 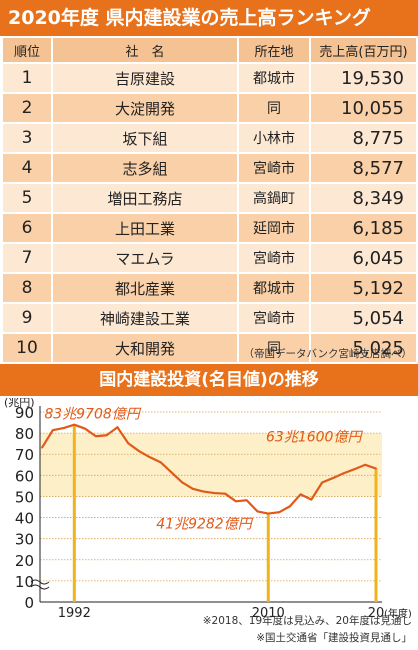 What do you see at coordinates (145, 228) in the screenshot?
I see `company-cell: 上田工業` at bounding box center [145, 228].